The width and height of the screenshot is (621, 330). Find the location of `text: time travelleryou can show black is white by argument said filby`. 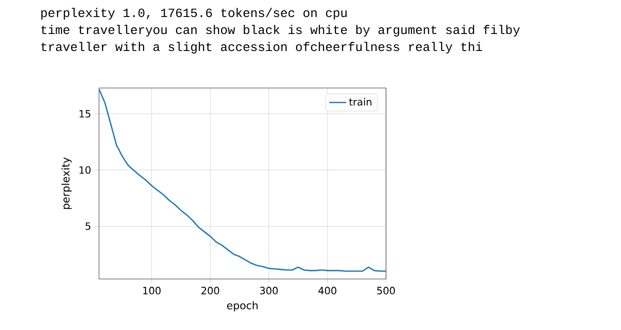

text: time travelleryou can show black is white by argument said filby is located at coordinates (280, 30).